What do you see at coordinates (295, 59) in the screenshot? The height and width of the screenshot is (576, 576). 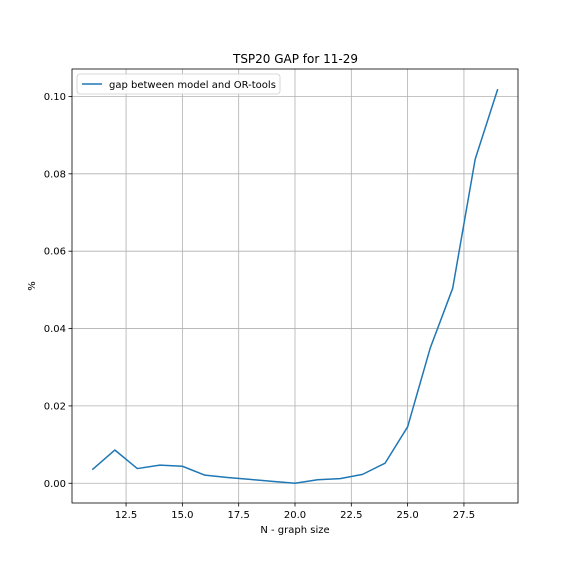 I see `chart-title: TSP20 GAP for 11-29` at bounding box center [295, 59].